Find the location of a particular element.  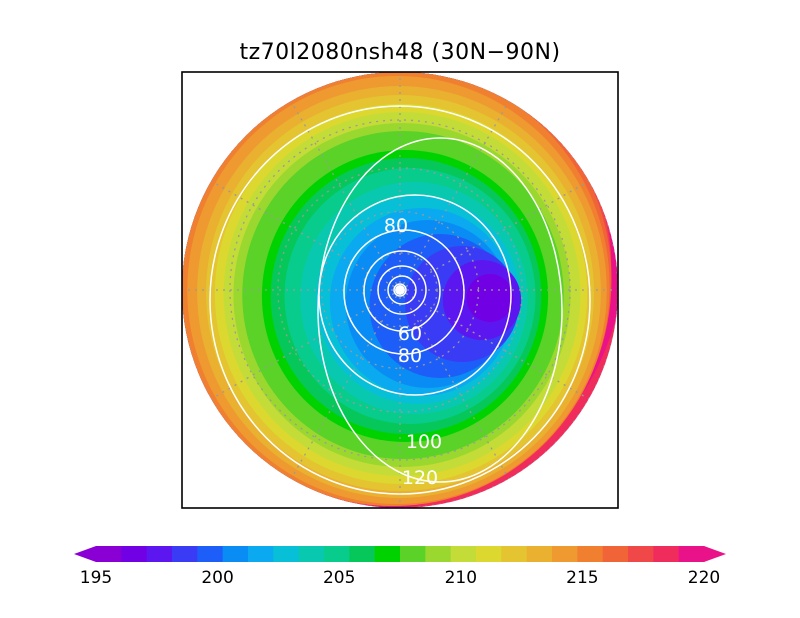

latitude-circle is located at coordinates (400, 290).